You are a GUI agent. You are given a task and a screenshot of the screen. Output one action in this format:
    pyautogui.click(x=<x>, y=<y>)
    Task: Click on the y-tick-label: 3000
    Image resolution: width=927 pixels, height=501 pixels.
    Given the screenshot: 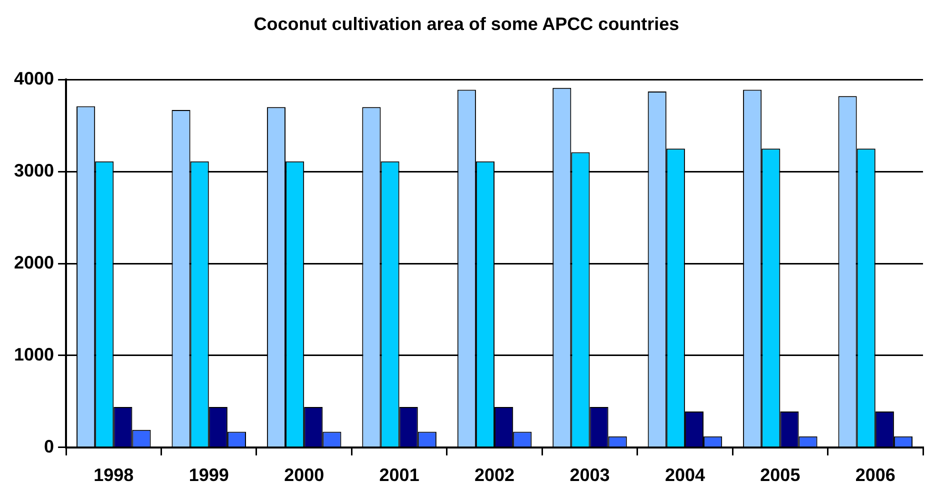 What is the action you would take?
    pyautogui.click(x=34, y=170)
    